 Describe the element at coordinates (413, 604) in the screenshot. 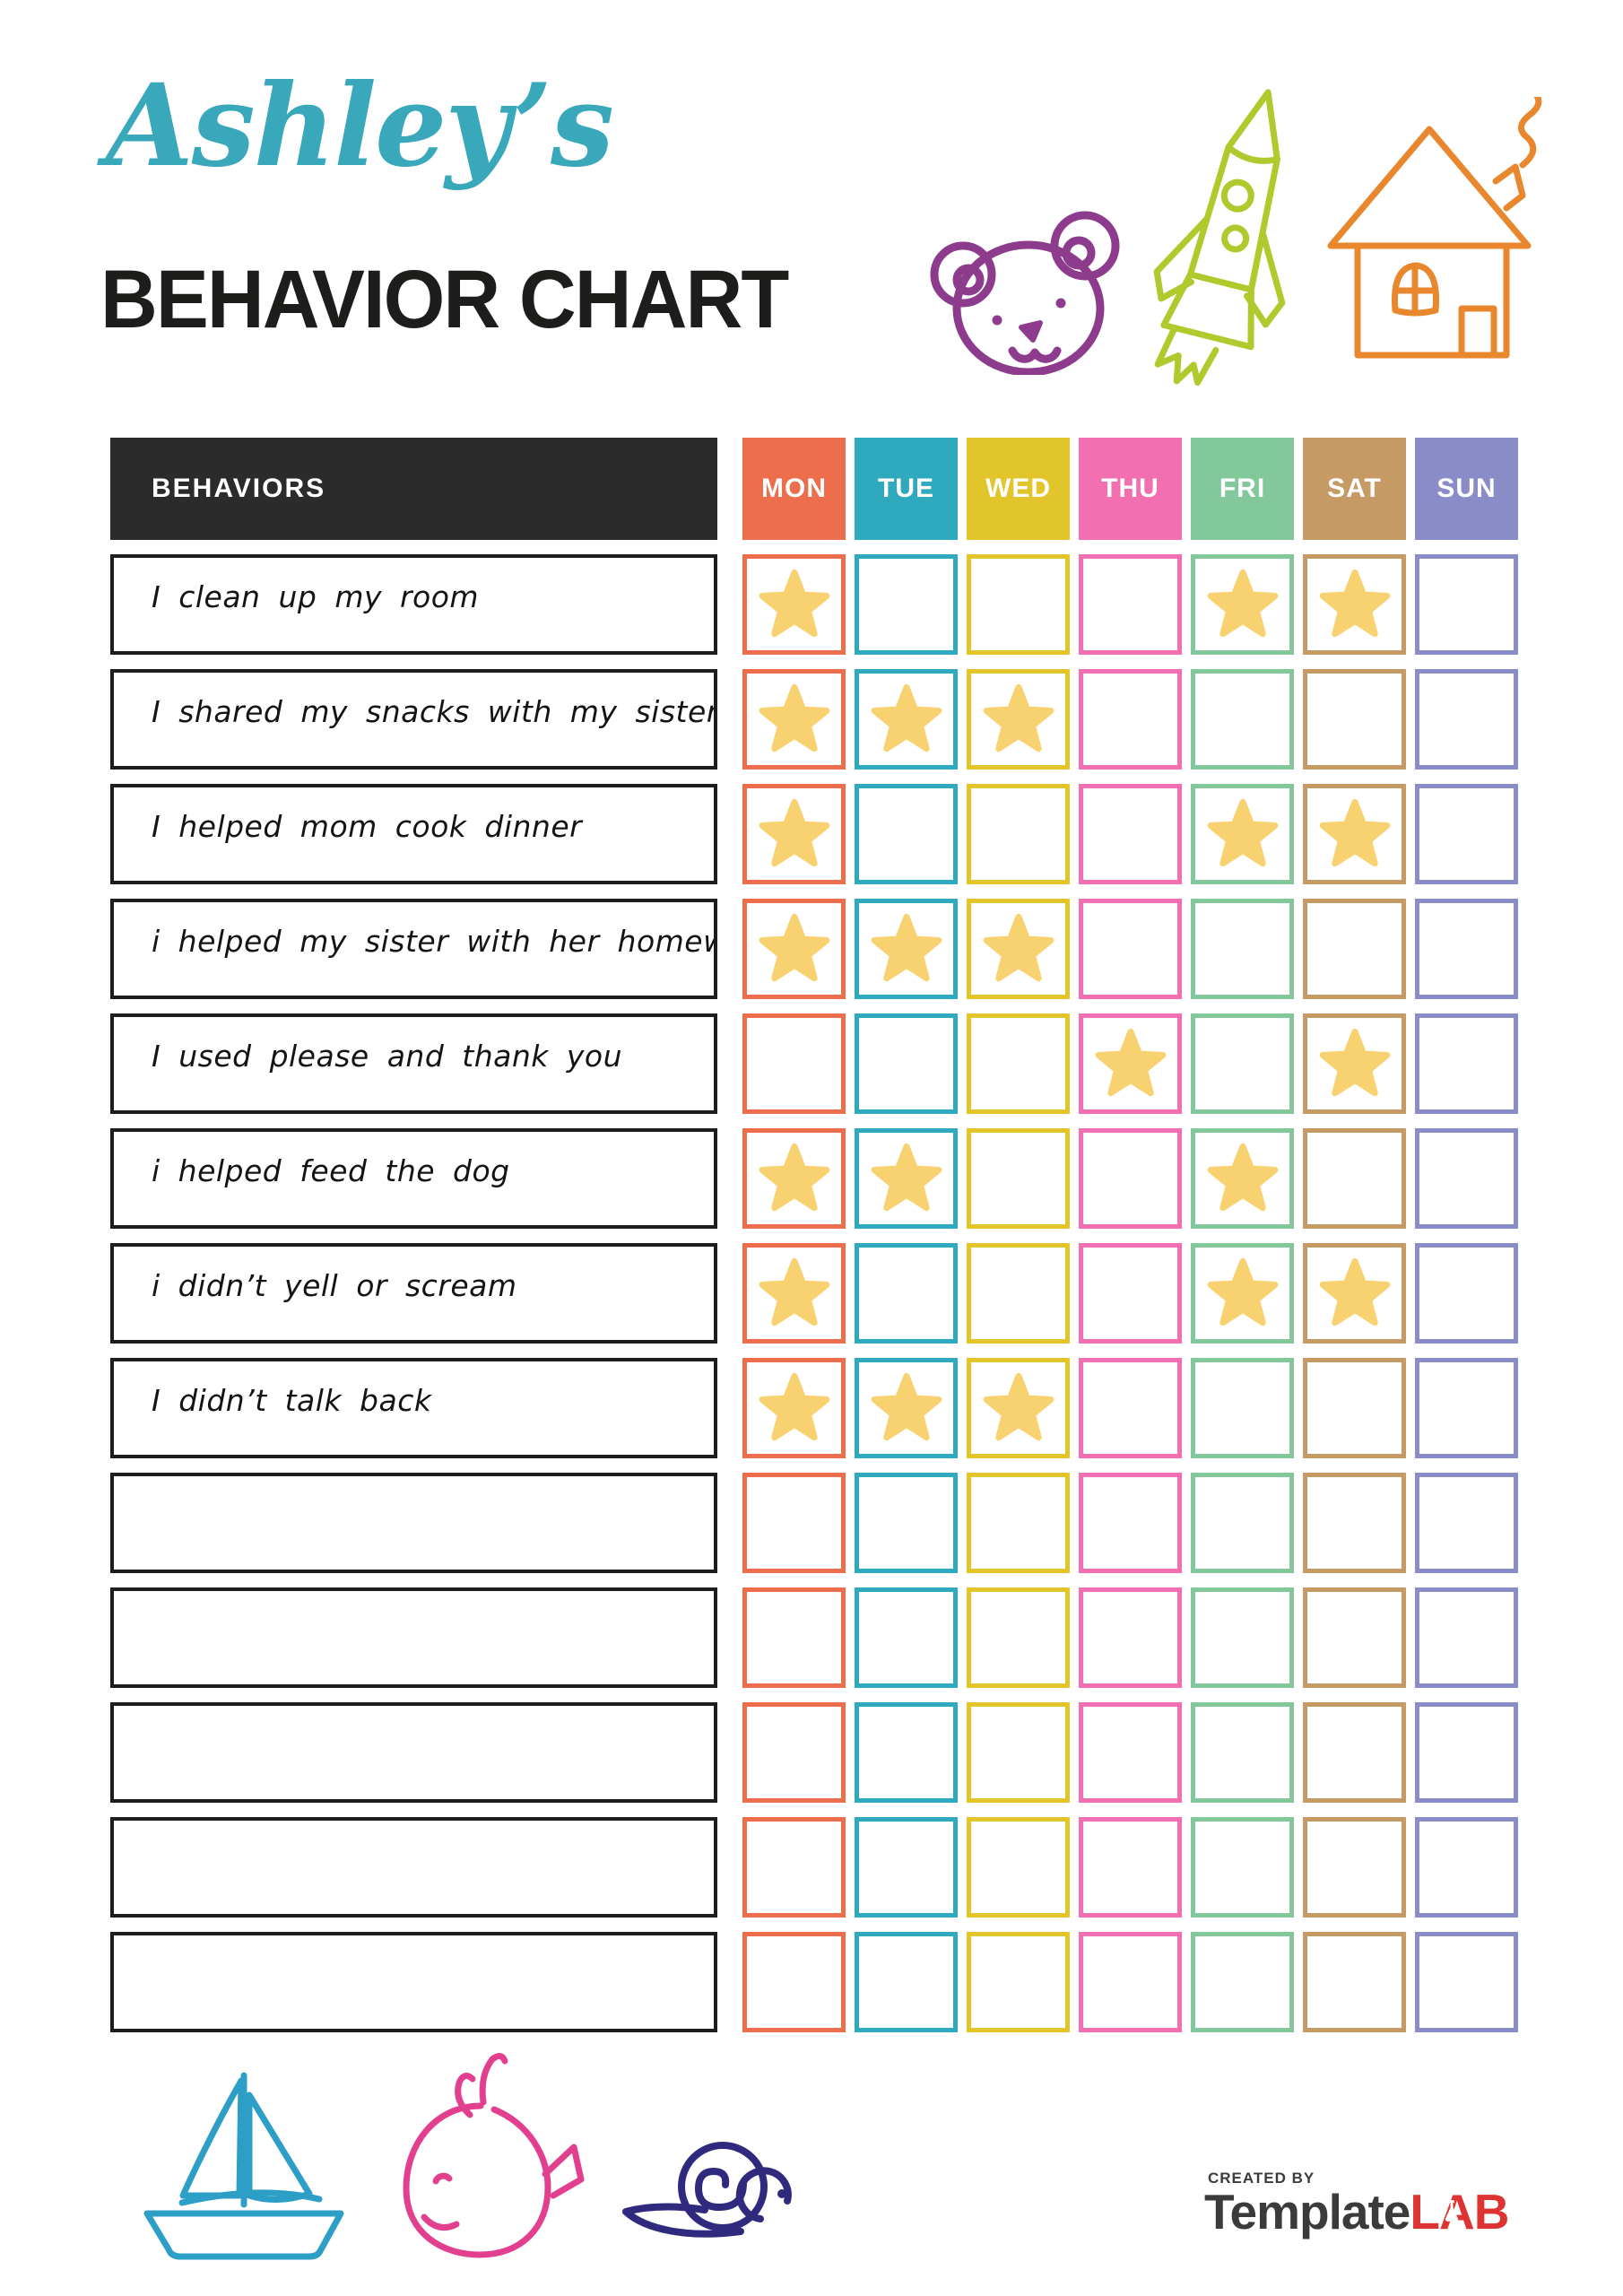

I see `behavior-label: I clean up my room` at that location.